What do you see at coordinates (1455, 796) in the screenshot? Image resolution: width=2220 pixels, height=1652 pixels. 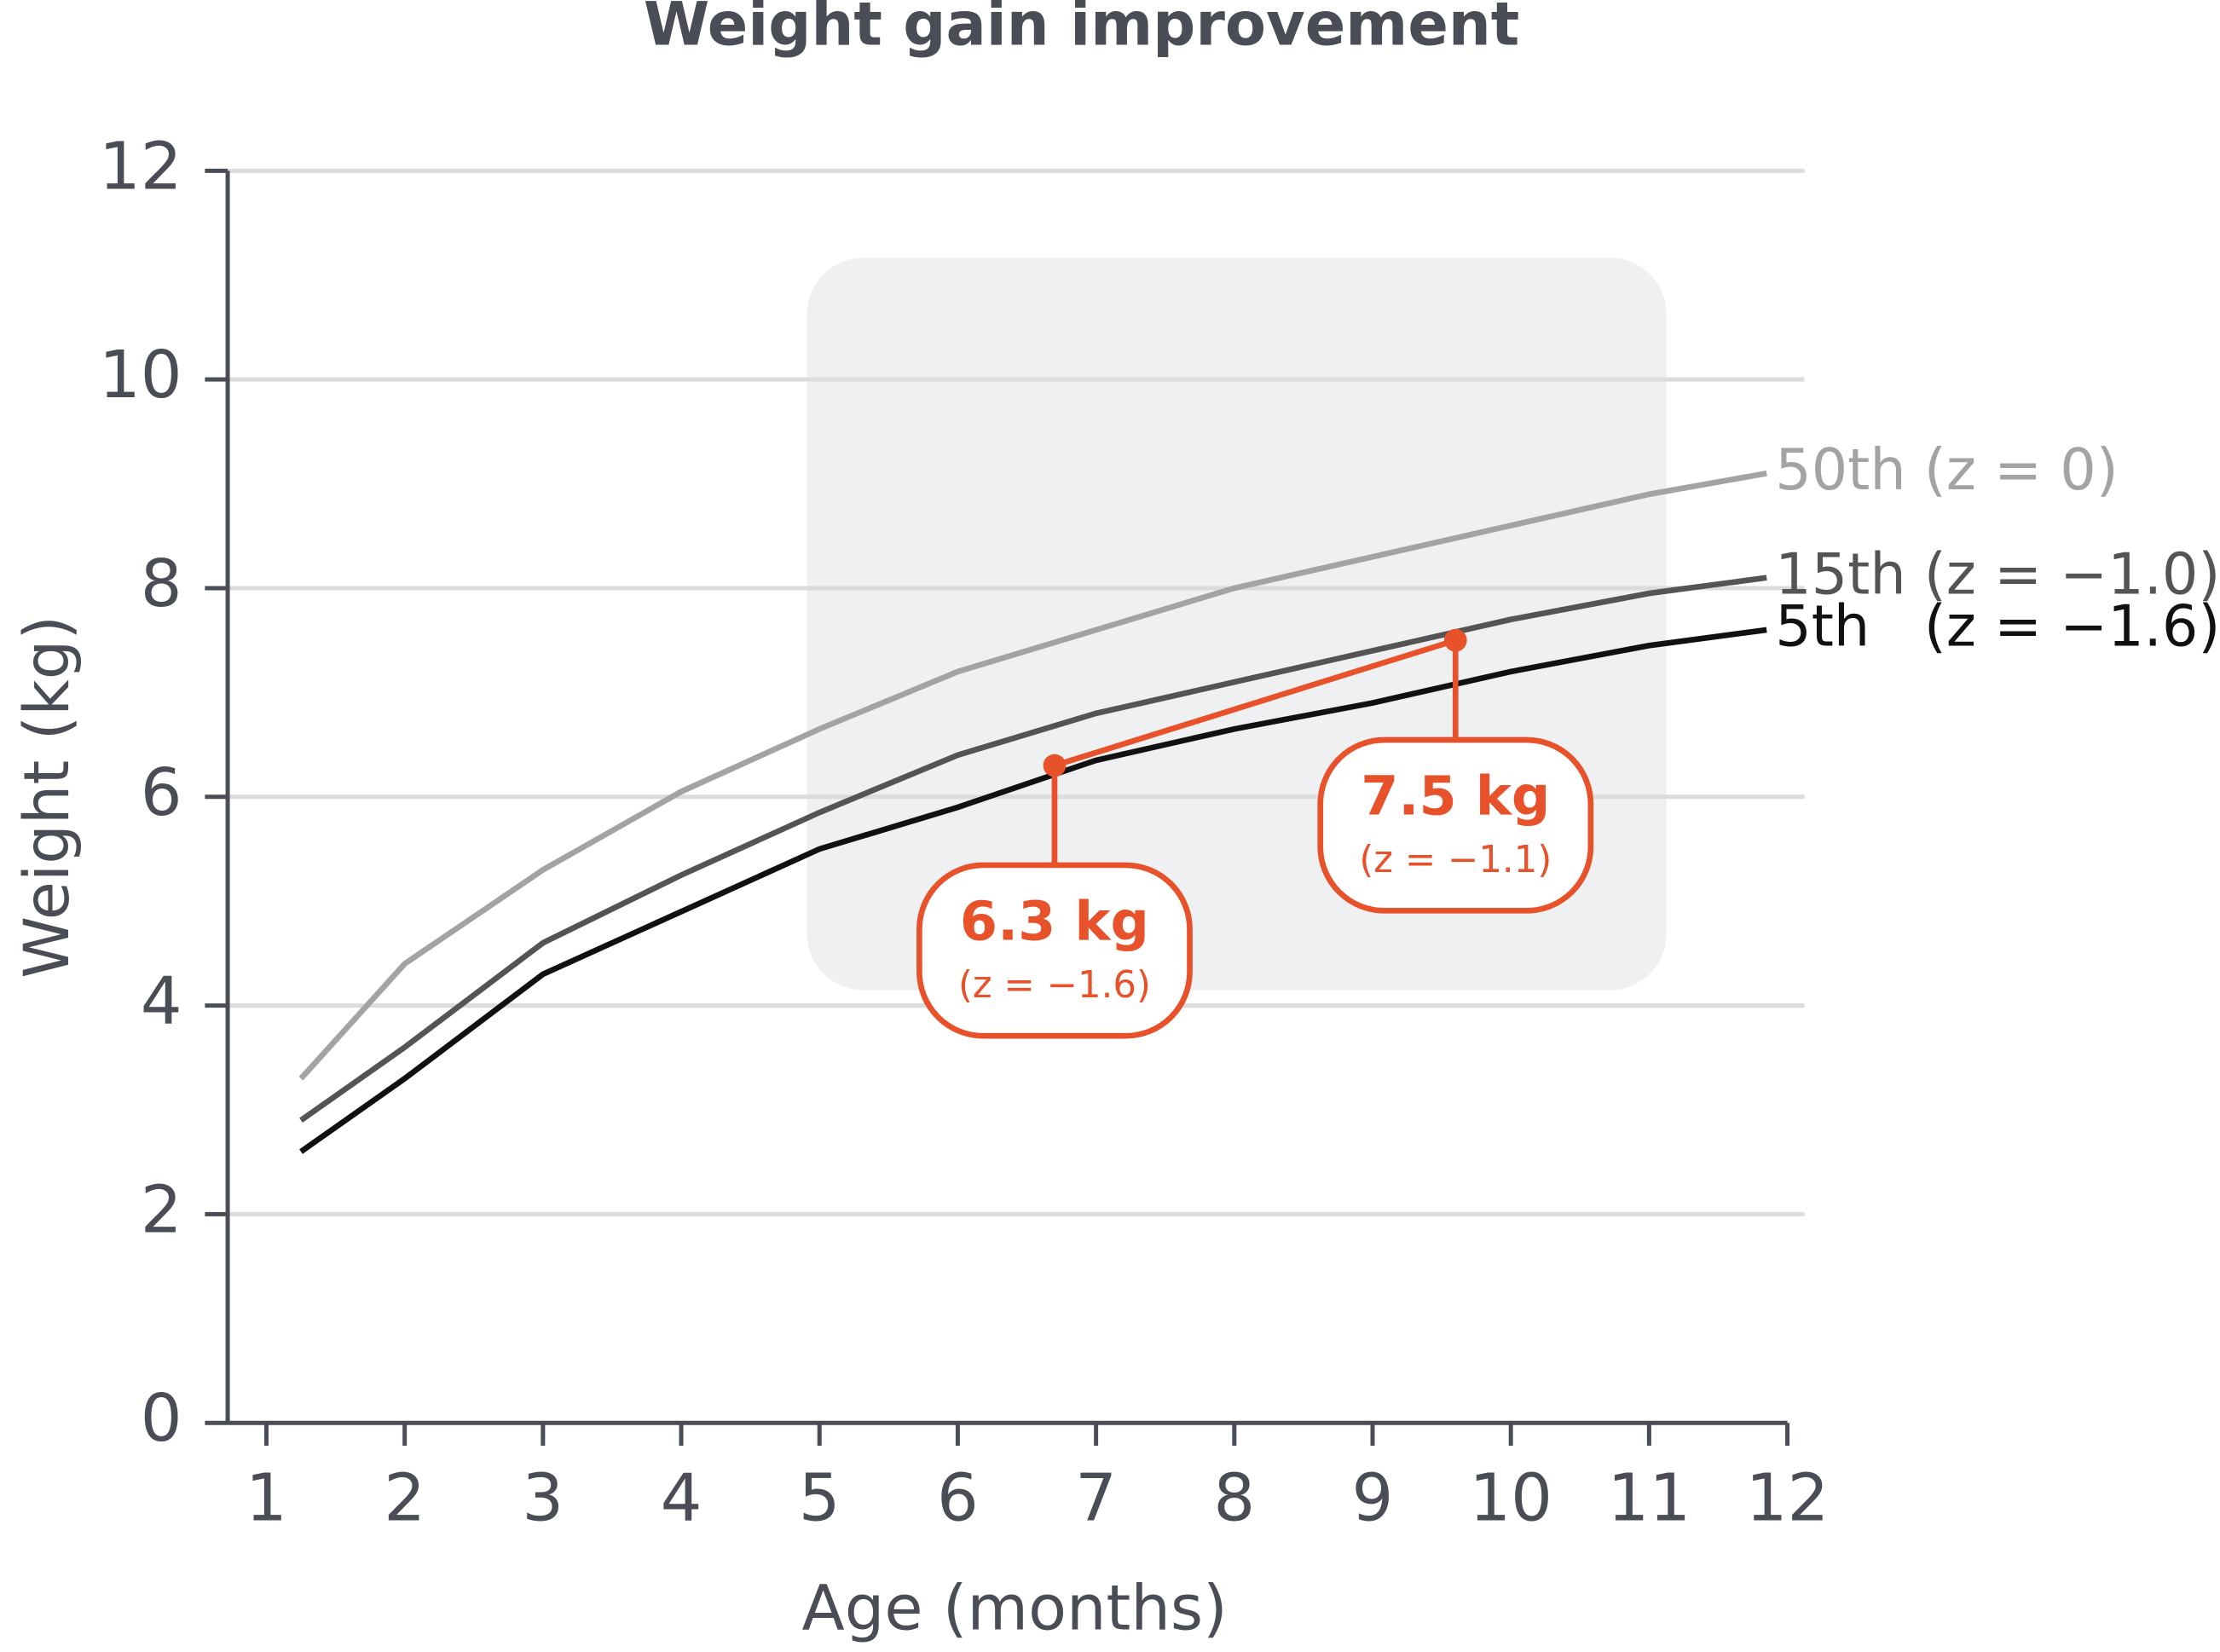 I see `value-label: 7.5 kg` at bounding box center [1455, 796].